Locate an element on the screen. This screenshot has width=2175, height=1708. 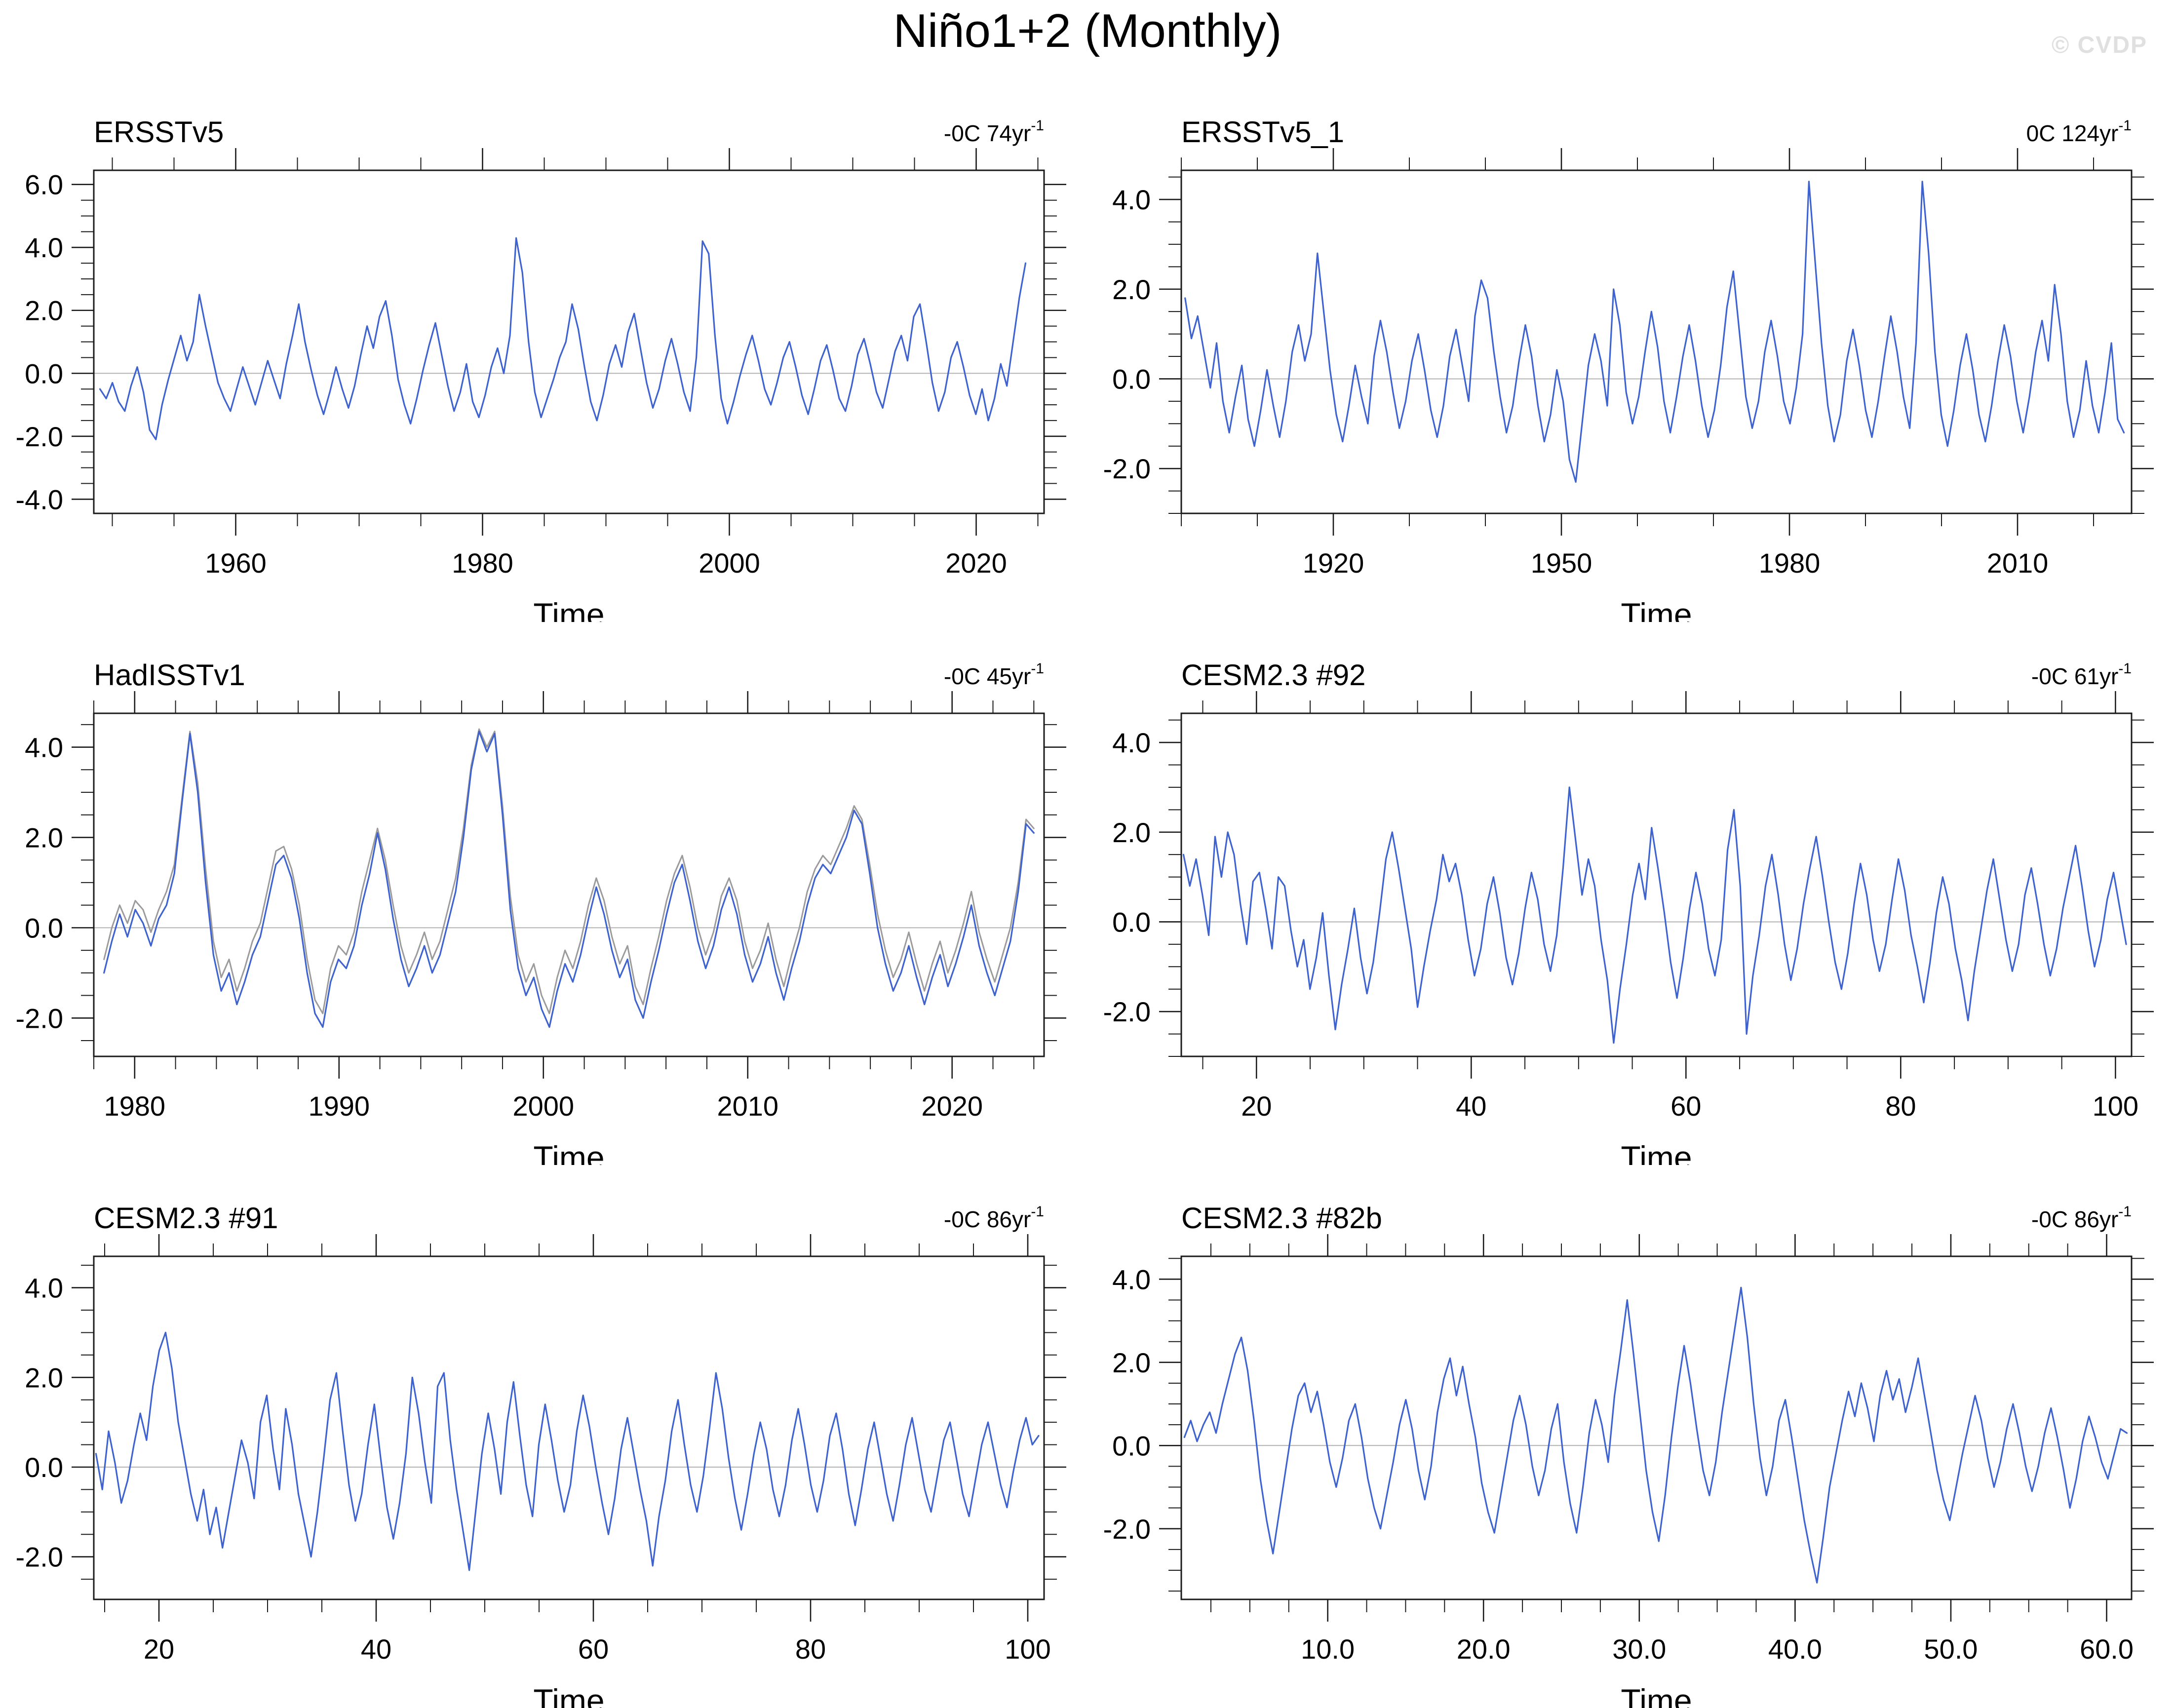
trend-annotation: -0C 45yr-1 is located at coordinates (994, 674).